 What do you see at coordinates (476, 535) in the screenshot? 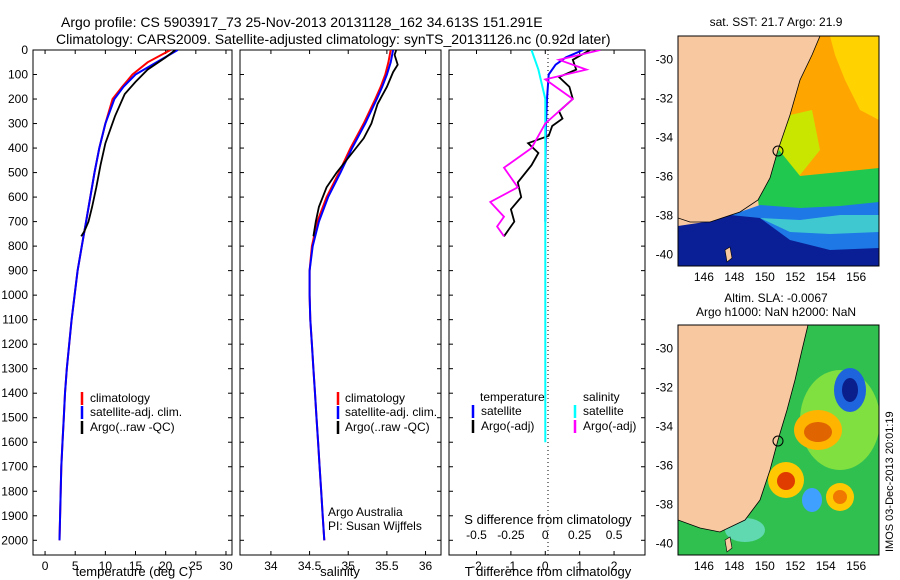
I see `salinity-diff-tick-label: -0.5` at bounding box center [476, 535].